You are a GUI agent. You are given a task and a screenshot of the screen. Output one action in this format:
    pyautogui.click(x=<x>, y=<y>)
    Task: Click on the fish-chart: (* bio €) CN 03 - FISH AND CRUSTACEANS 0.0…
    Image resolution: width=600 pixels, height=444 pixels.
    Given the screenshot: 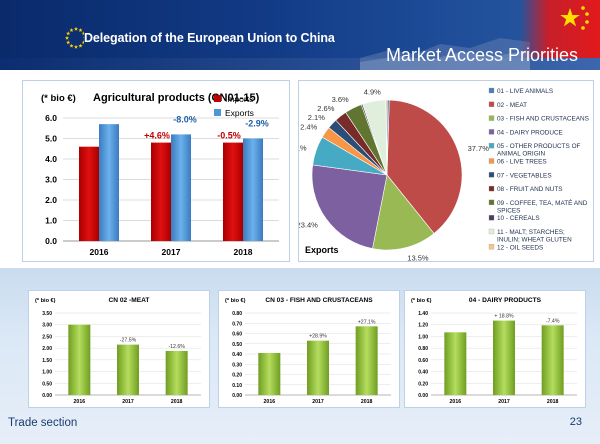 What is the action you would take?
    pyautogui.click(x=308, y=351)
    